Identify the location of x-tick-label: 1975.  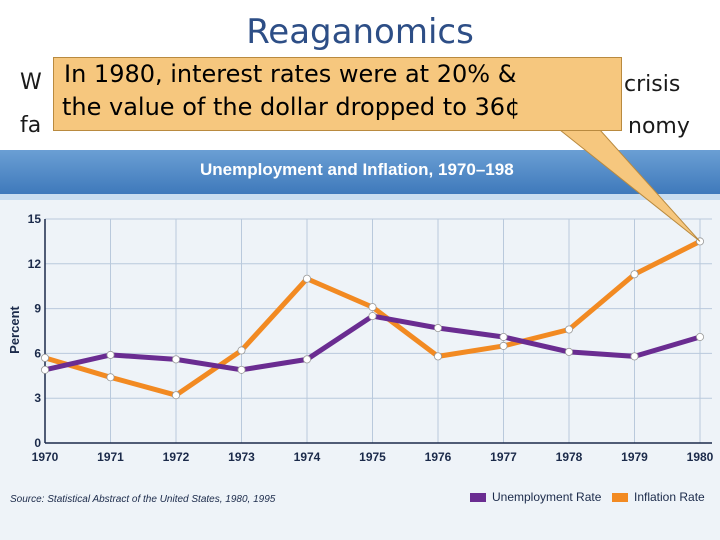
(372, 457).